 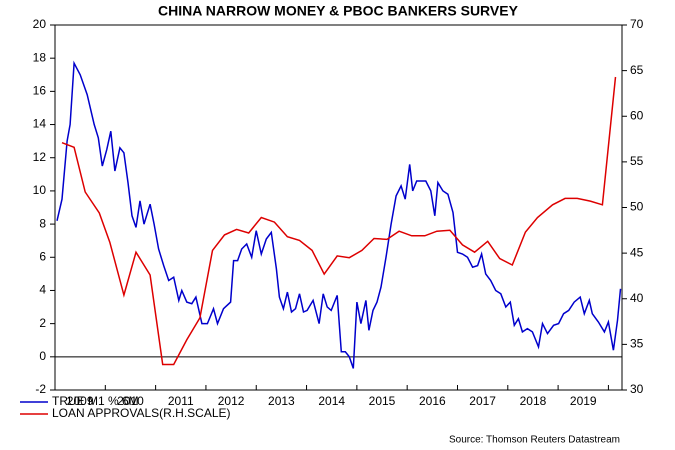 What do you see at coordinates (181, 401) in the screenshot?
I see `x-tick-label: 2011` at bounding box center [181, 401].